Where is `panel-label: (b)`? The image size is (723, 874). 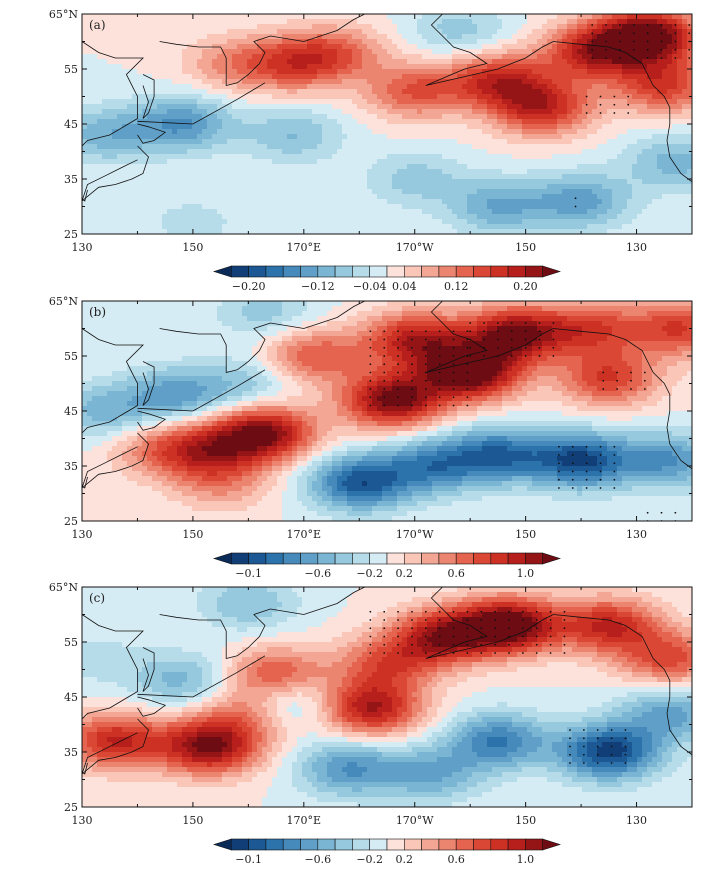 panel-label: (b) is located at coordinates (97, 312).